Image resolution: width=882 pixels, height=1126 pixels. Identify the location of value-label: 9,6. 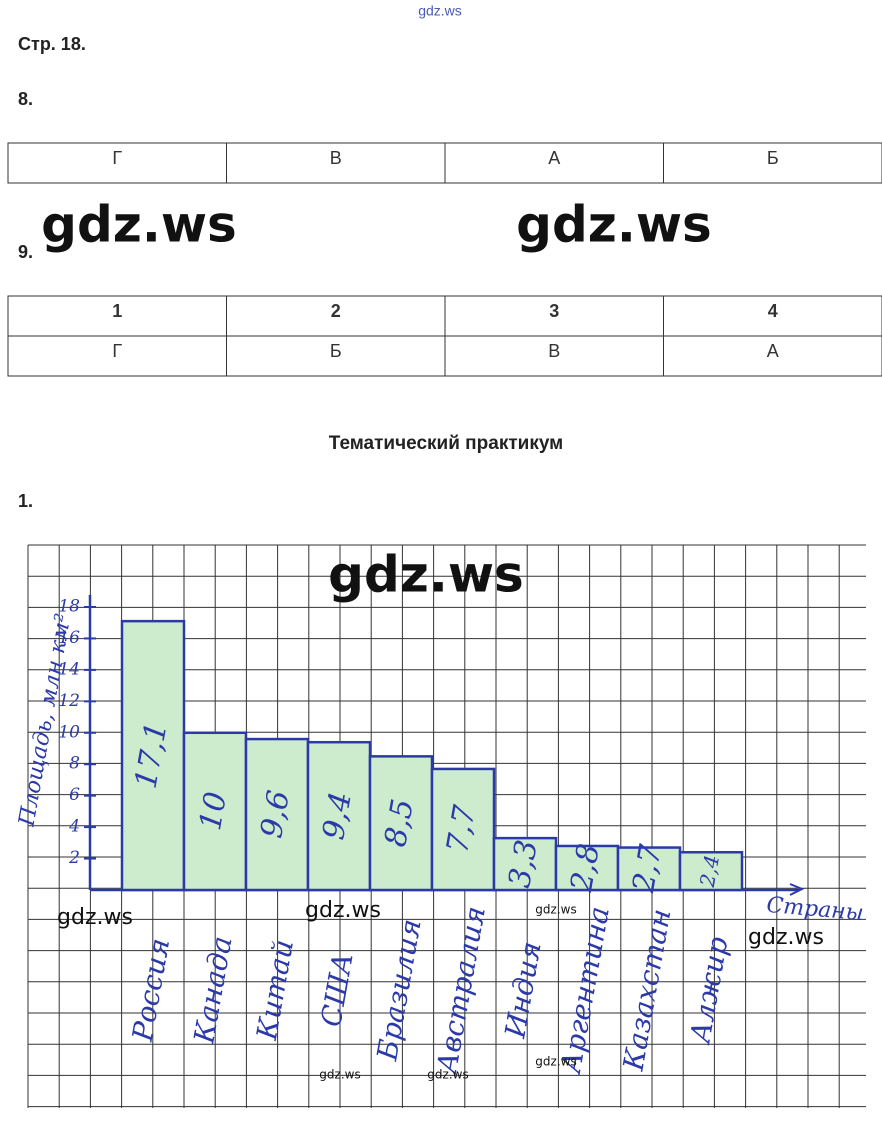
(275, 814).